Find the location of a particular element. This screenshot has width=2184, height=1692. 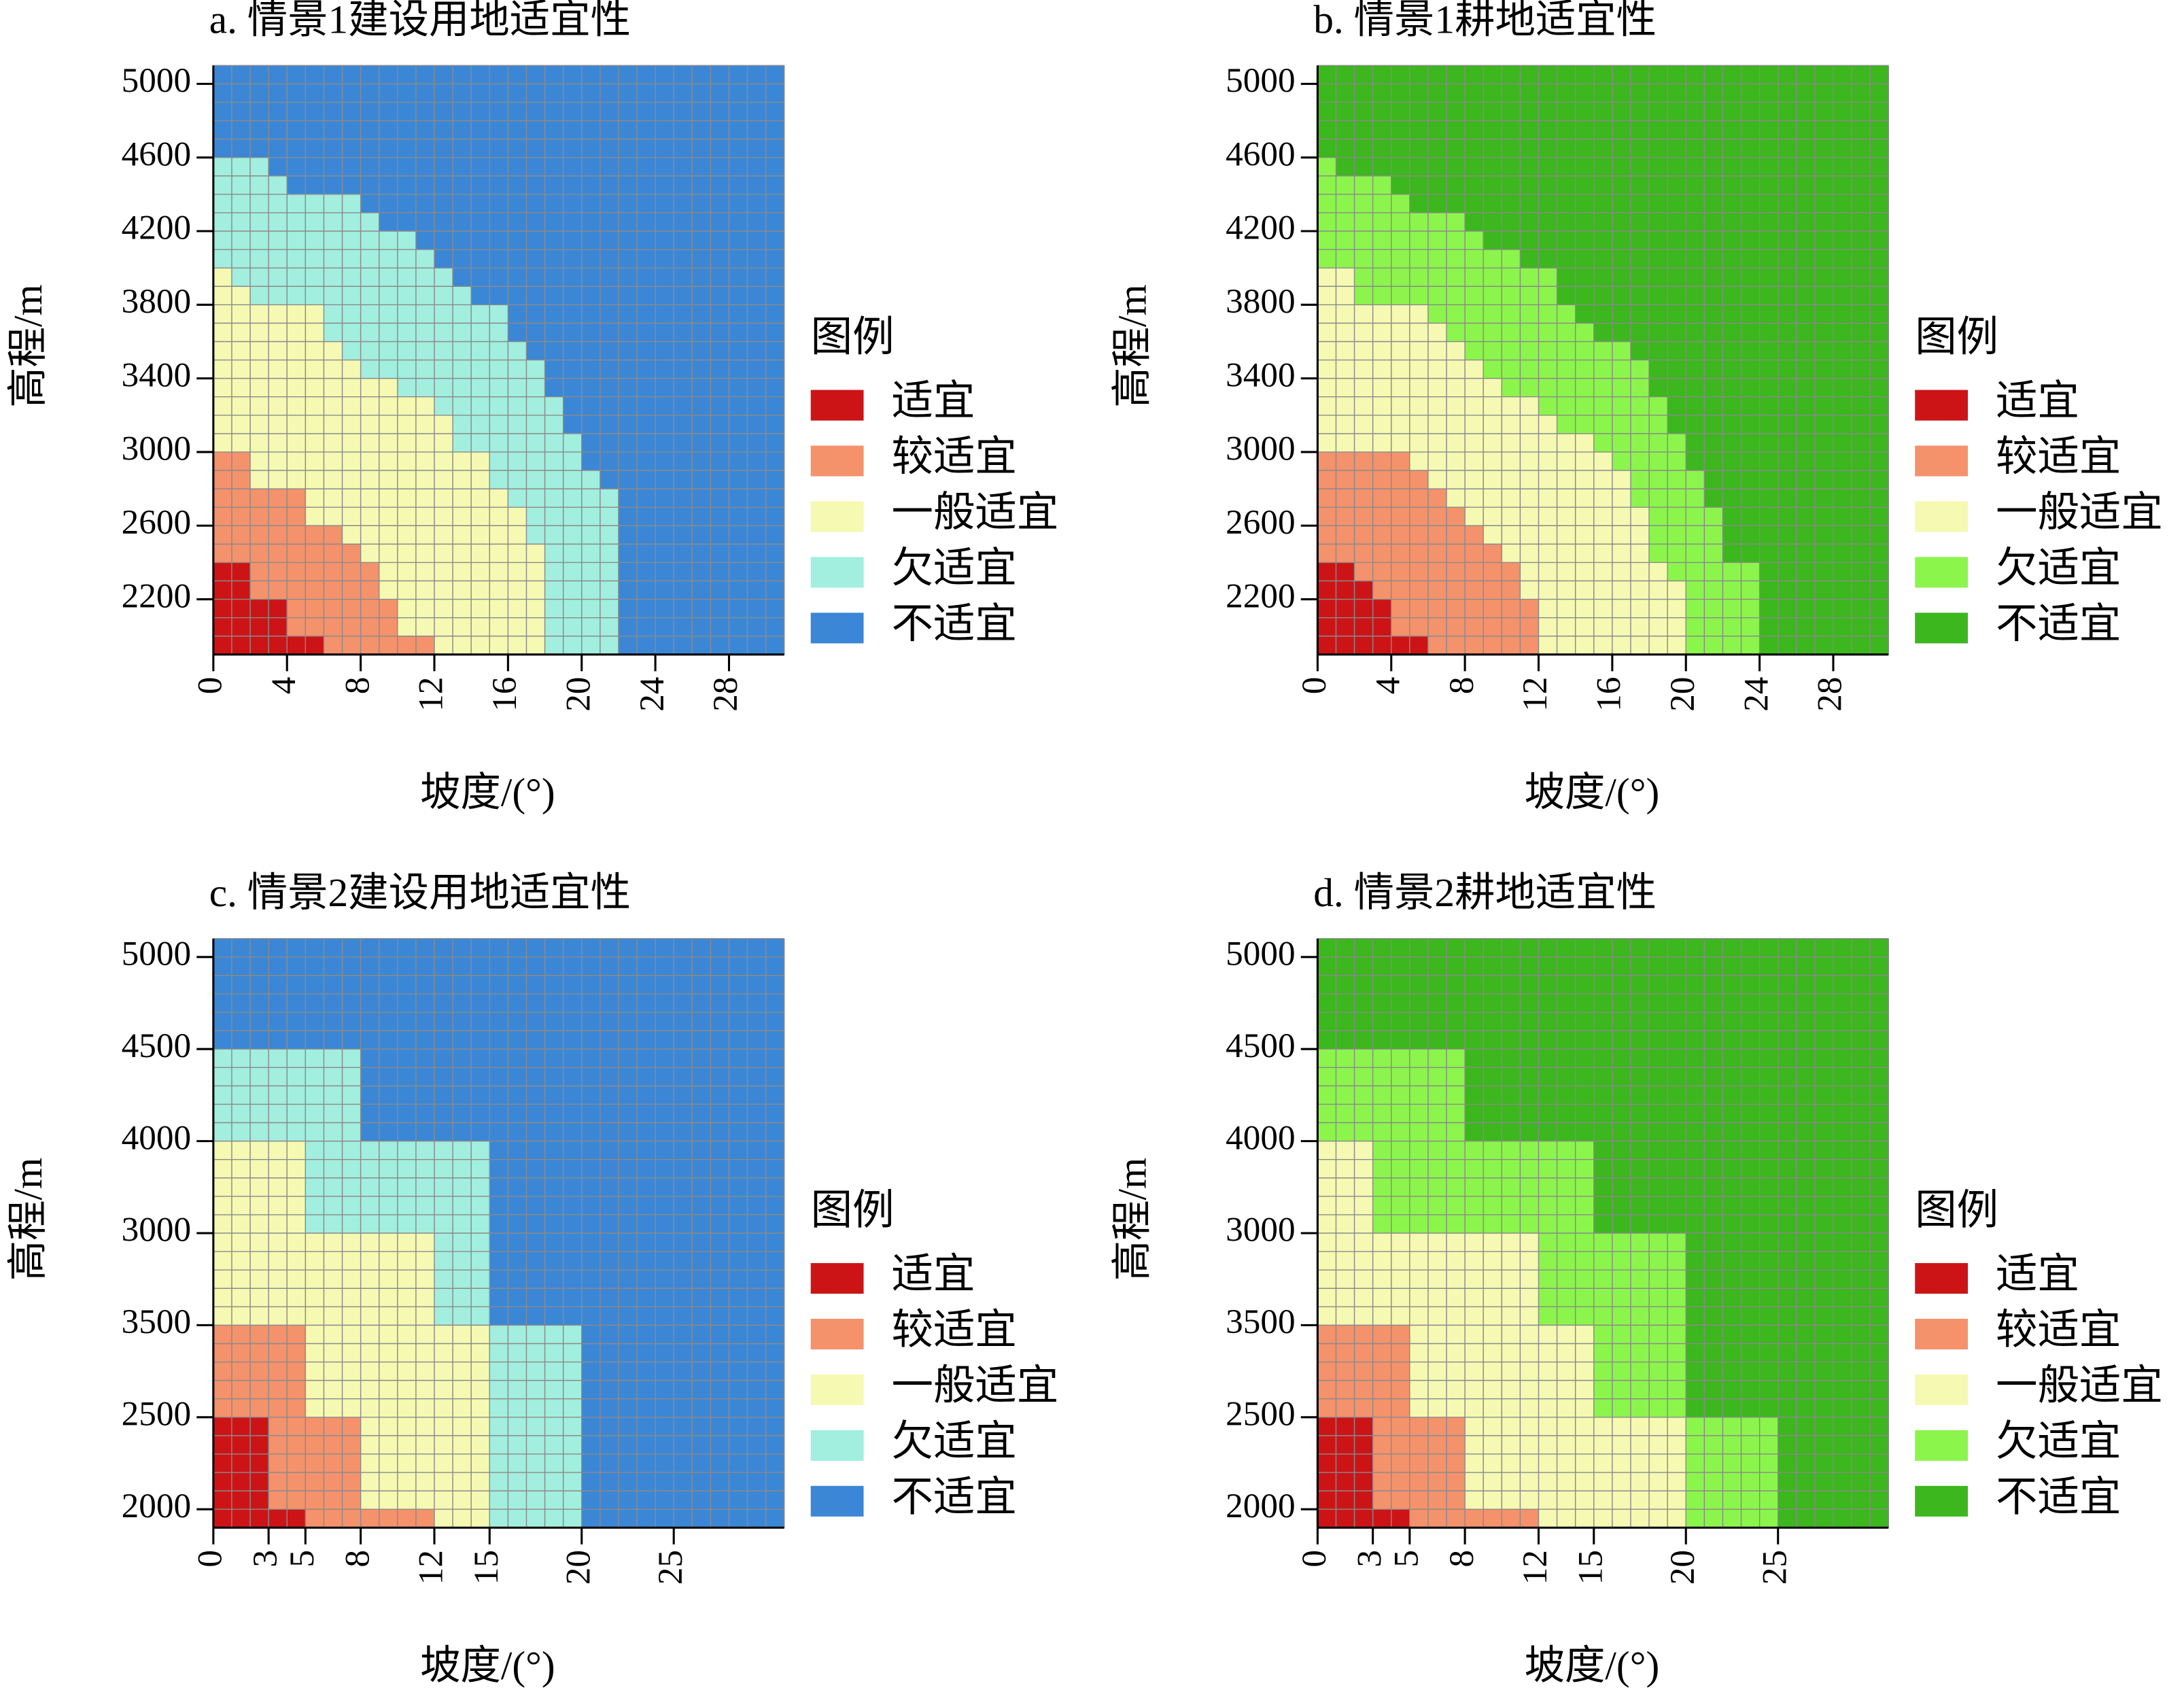

panel-title: d. 情景2耕地适宜性 is located at coordinates (1485, 893).